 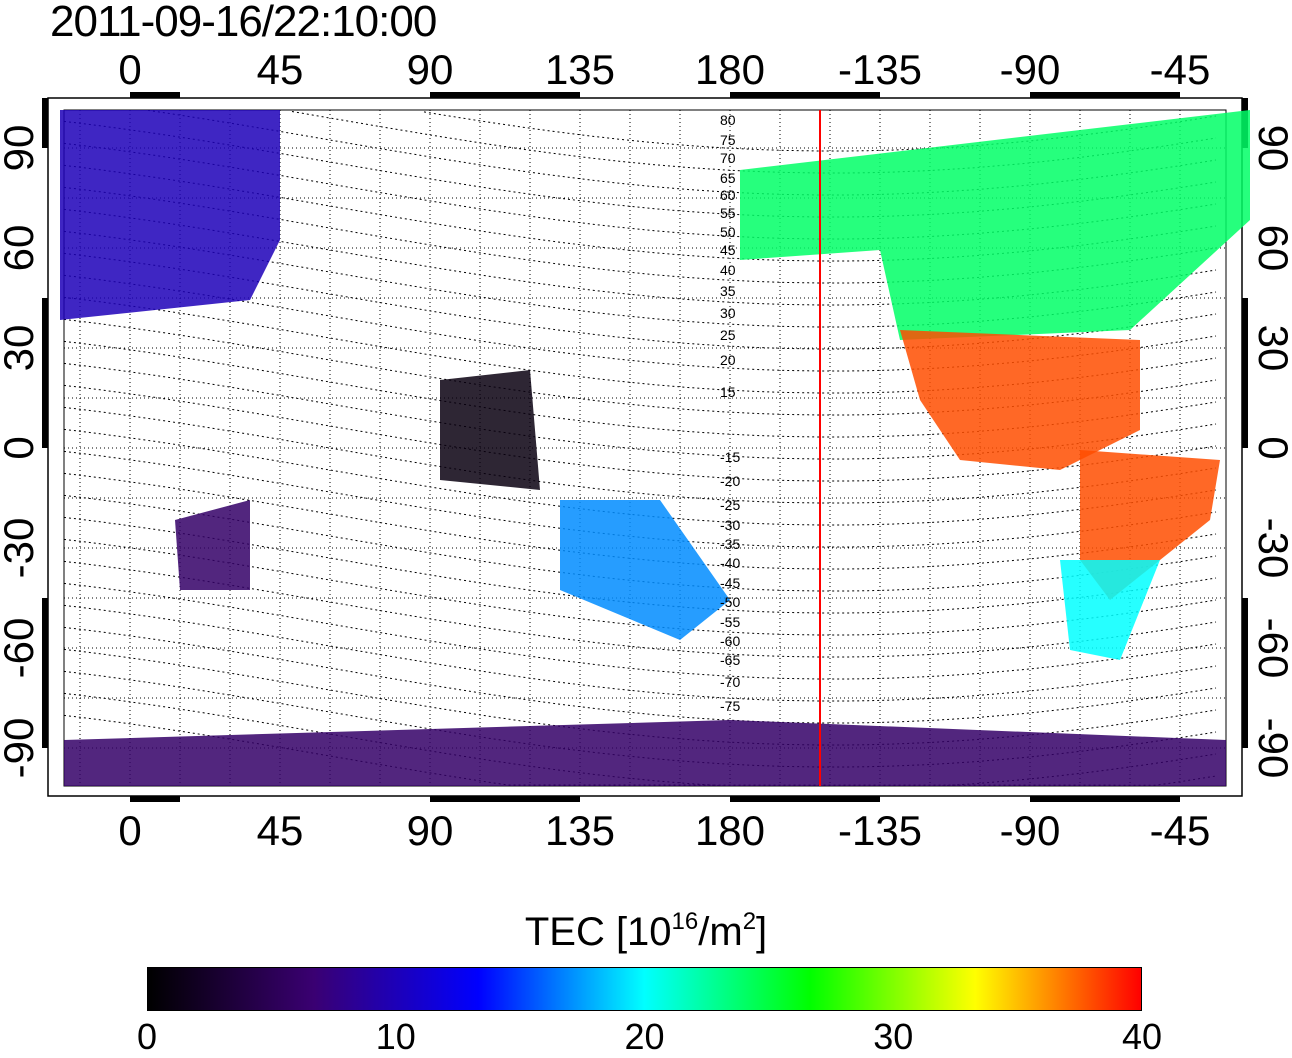 What do you see at coordinates (730, 69) in the screenshot?
I see `top-lon-tick: 180` at bounding box center [730, 69].